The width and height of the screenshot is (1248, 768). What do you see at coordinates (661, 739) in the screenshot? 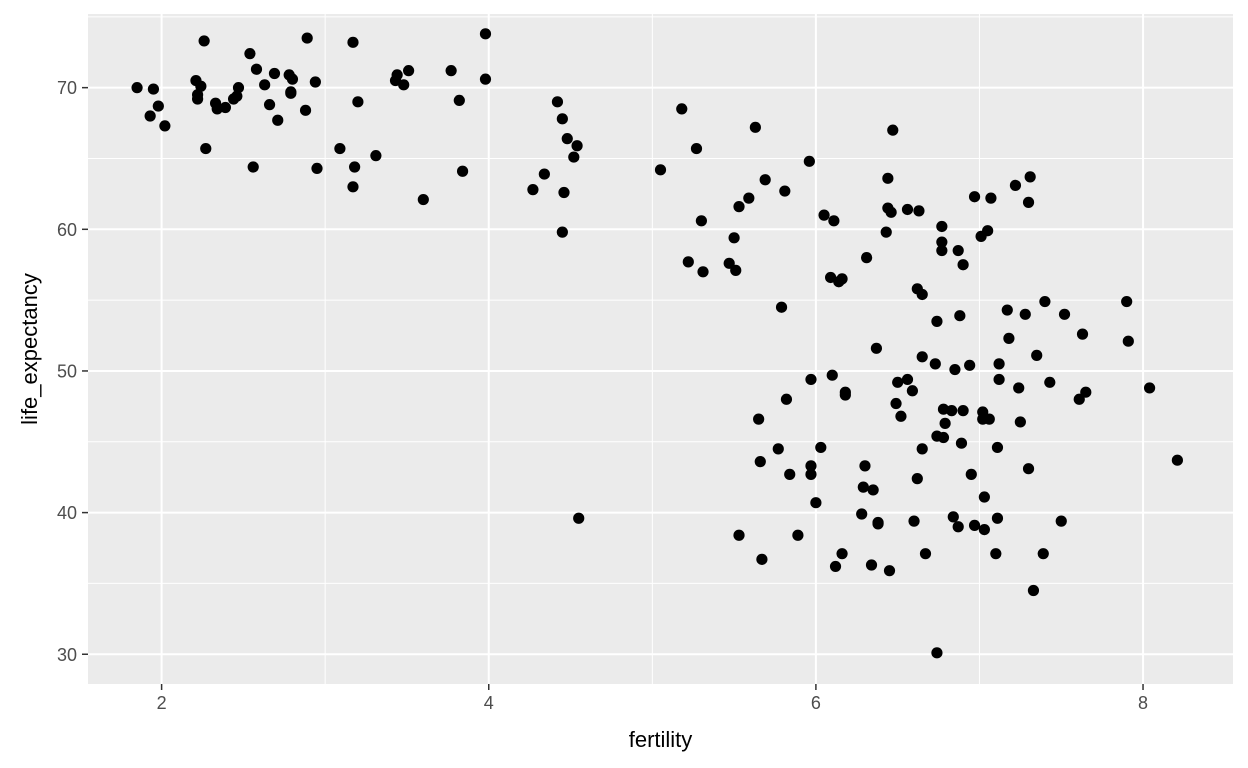
I see `x-axis-title: fertility` at bounding box center [661, 739].